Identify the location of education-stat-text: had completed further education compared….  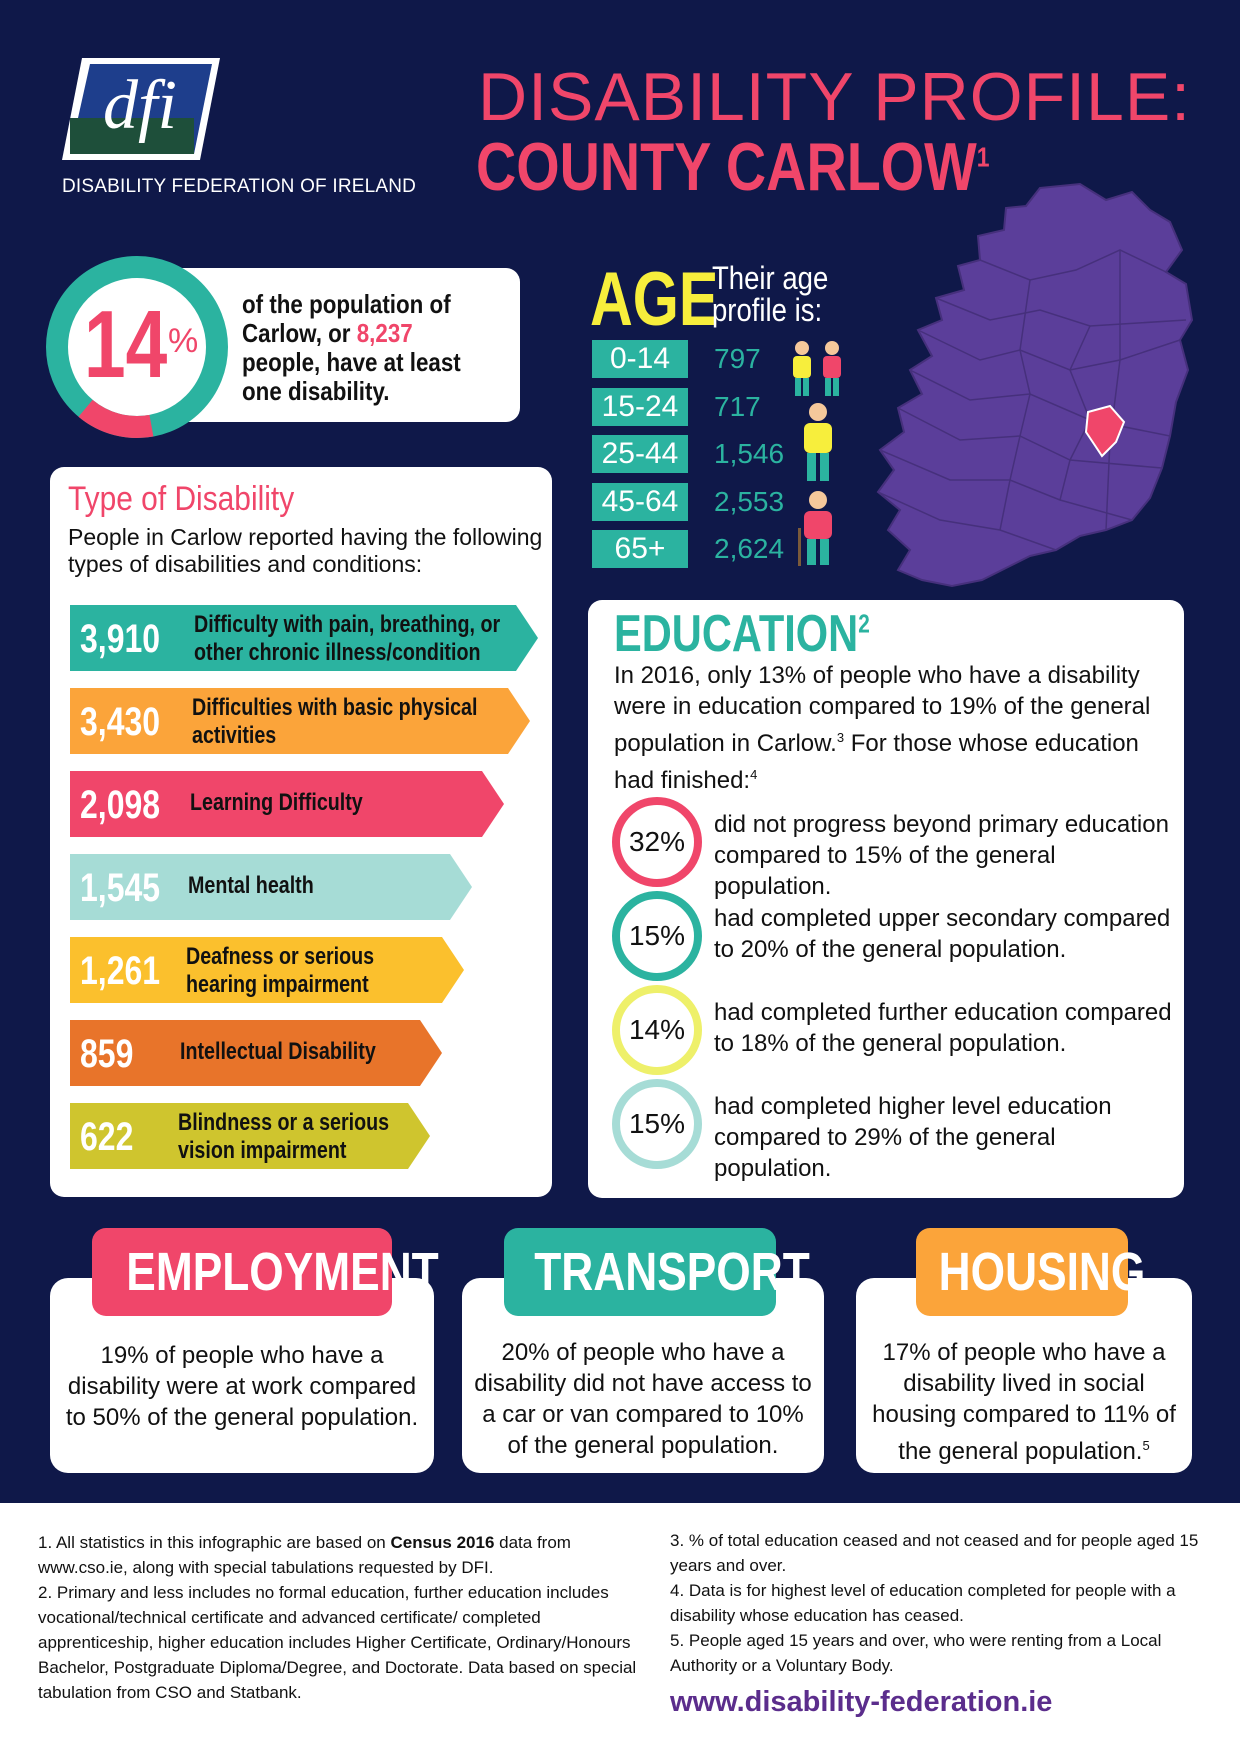
(943, 1028).